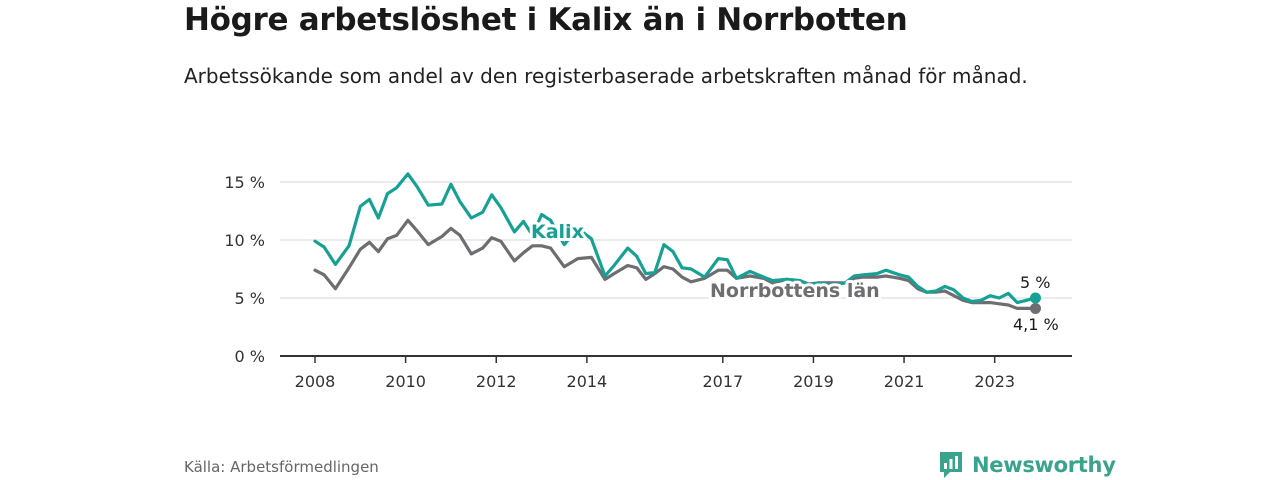 This screenshot has height=480, width=1280. Describe the element at coordinates (250, 298) in the screenshot. I see `y-tick-label: 5 %` at that location.